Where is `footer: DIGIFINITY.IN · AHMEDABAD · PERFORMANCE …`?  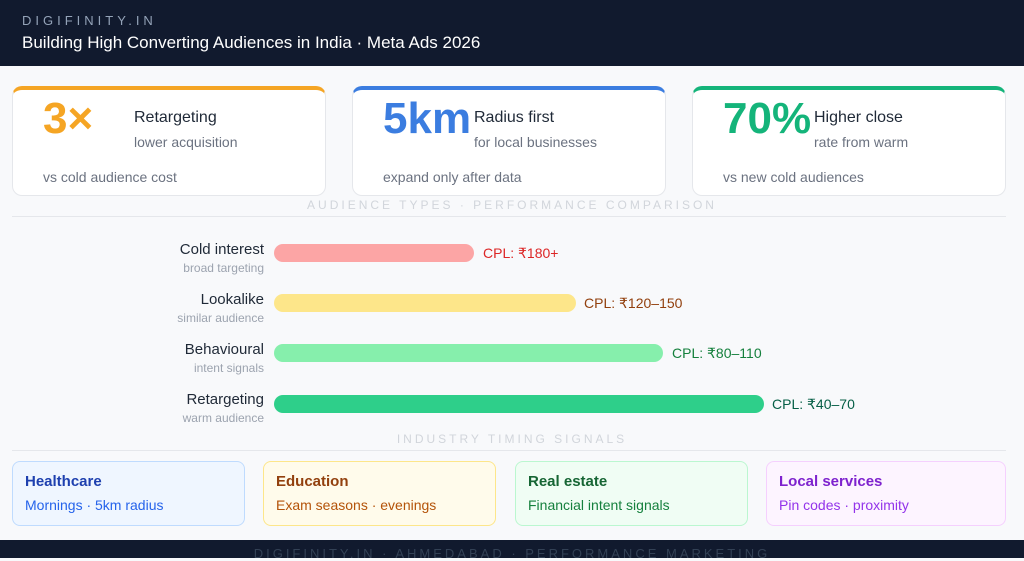 footer: DIGIFINITY.IN · AHMEDABAD · PERFORMANCE … is located at coordinates (512, 550).